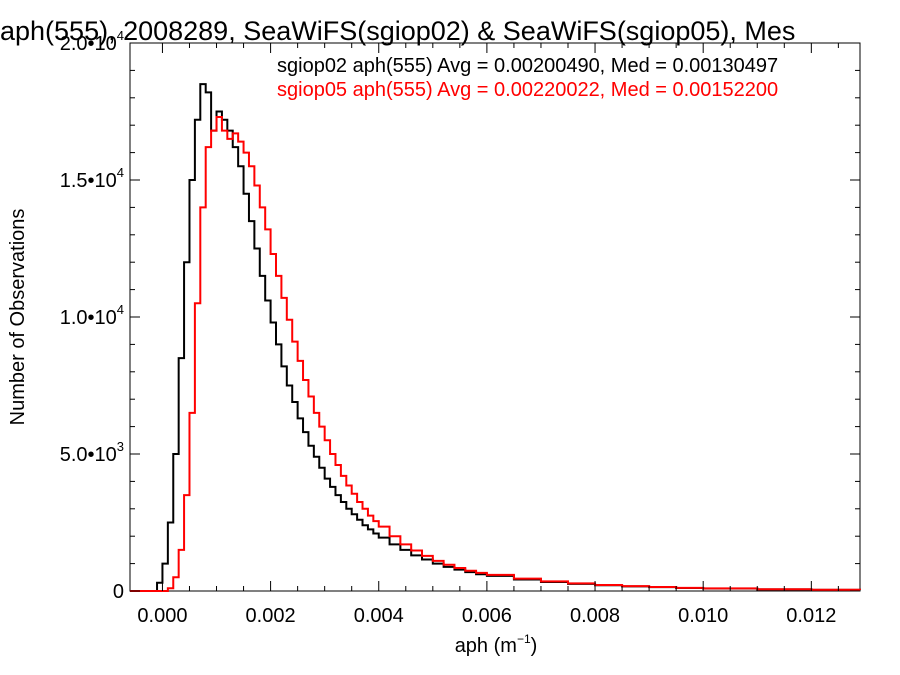 The height and width of the screenshot is (675, 900). What do you see at coordinates (271, 616) in the screenshot?
I see `x-tick-label: 0.002` at bounding box center [271, 616].